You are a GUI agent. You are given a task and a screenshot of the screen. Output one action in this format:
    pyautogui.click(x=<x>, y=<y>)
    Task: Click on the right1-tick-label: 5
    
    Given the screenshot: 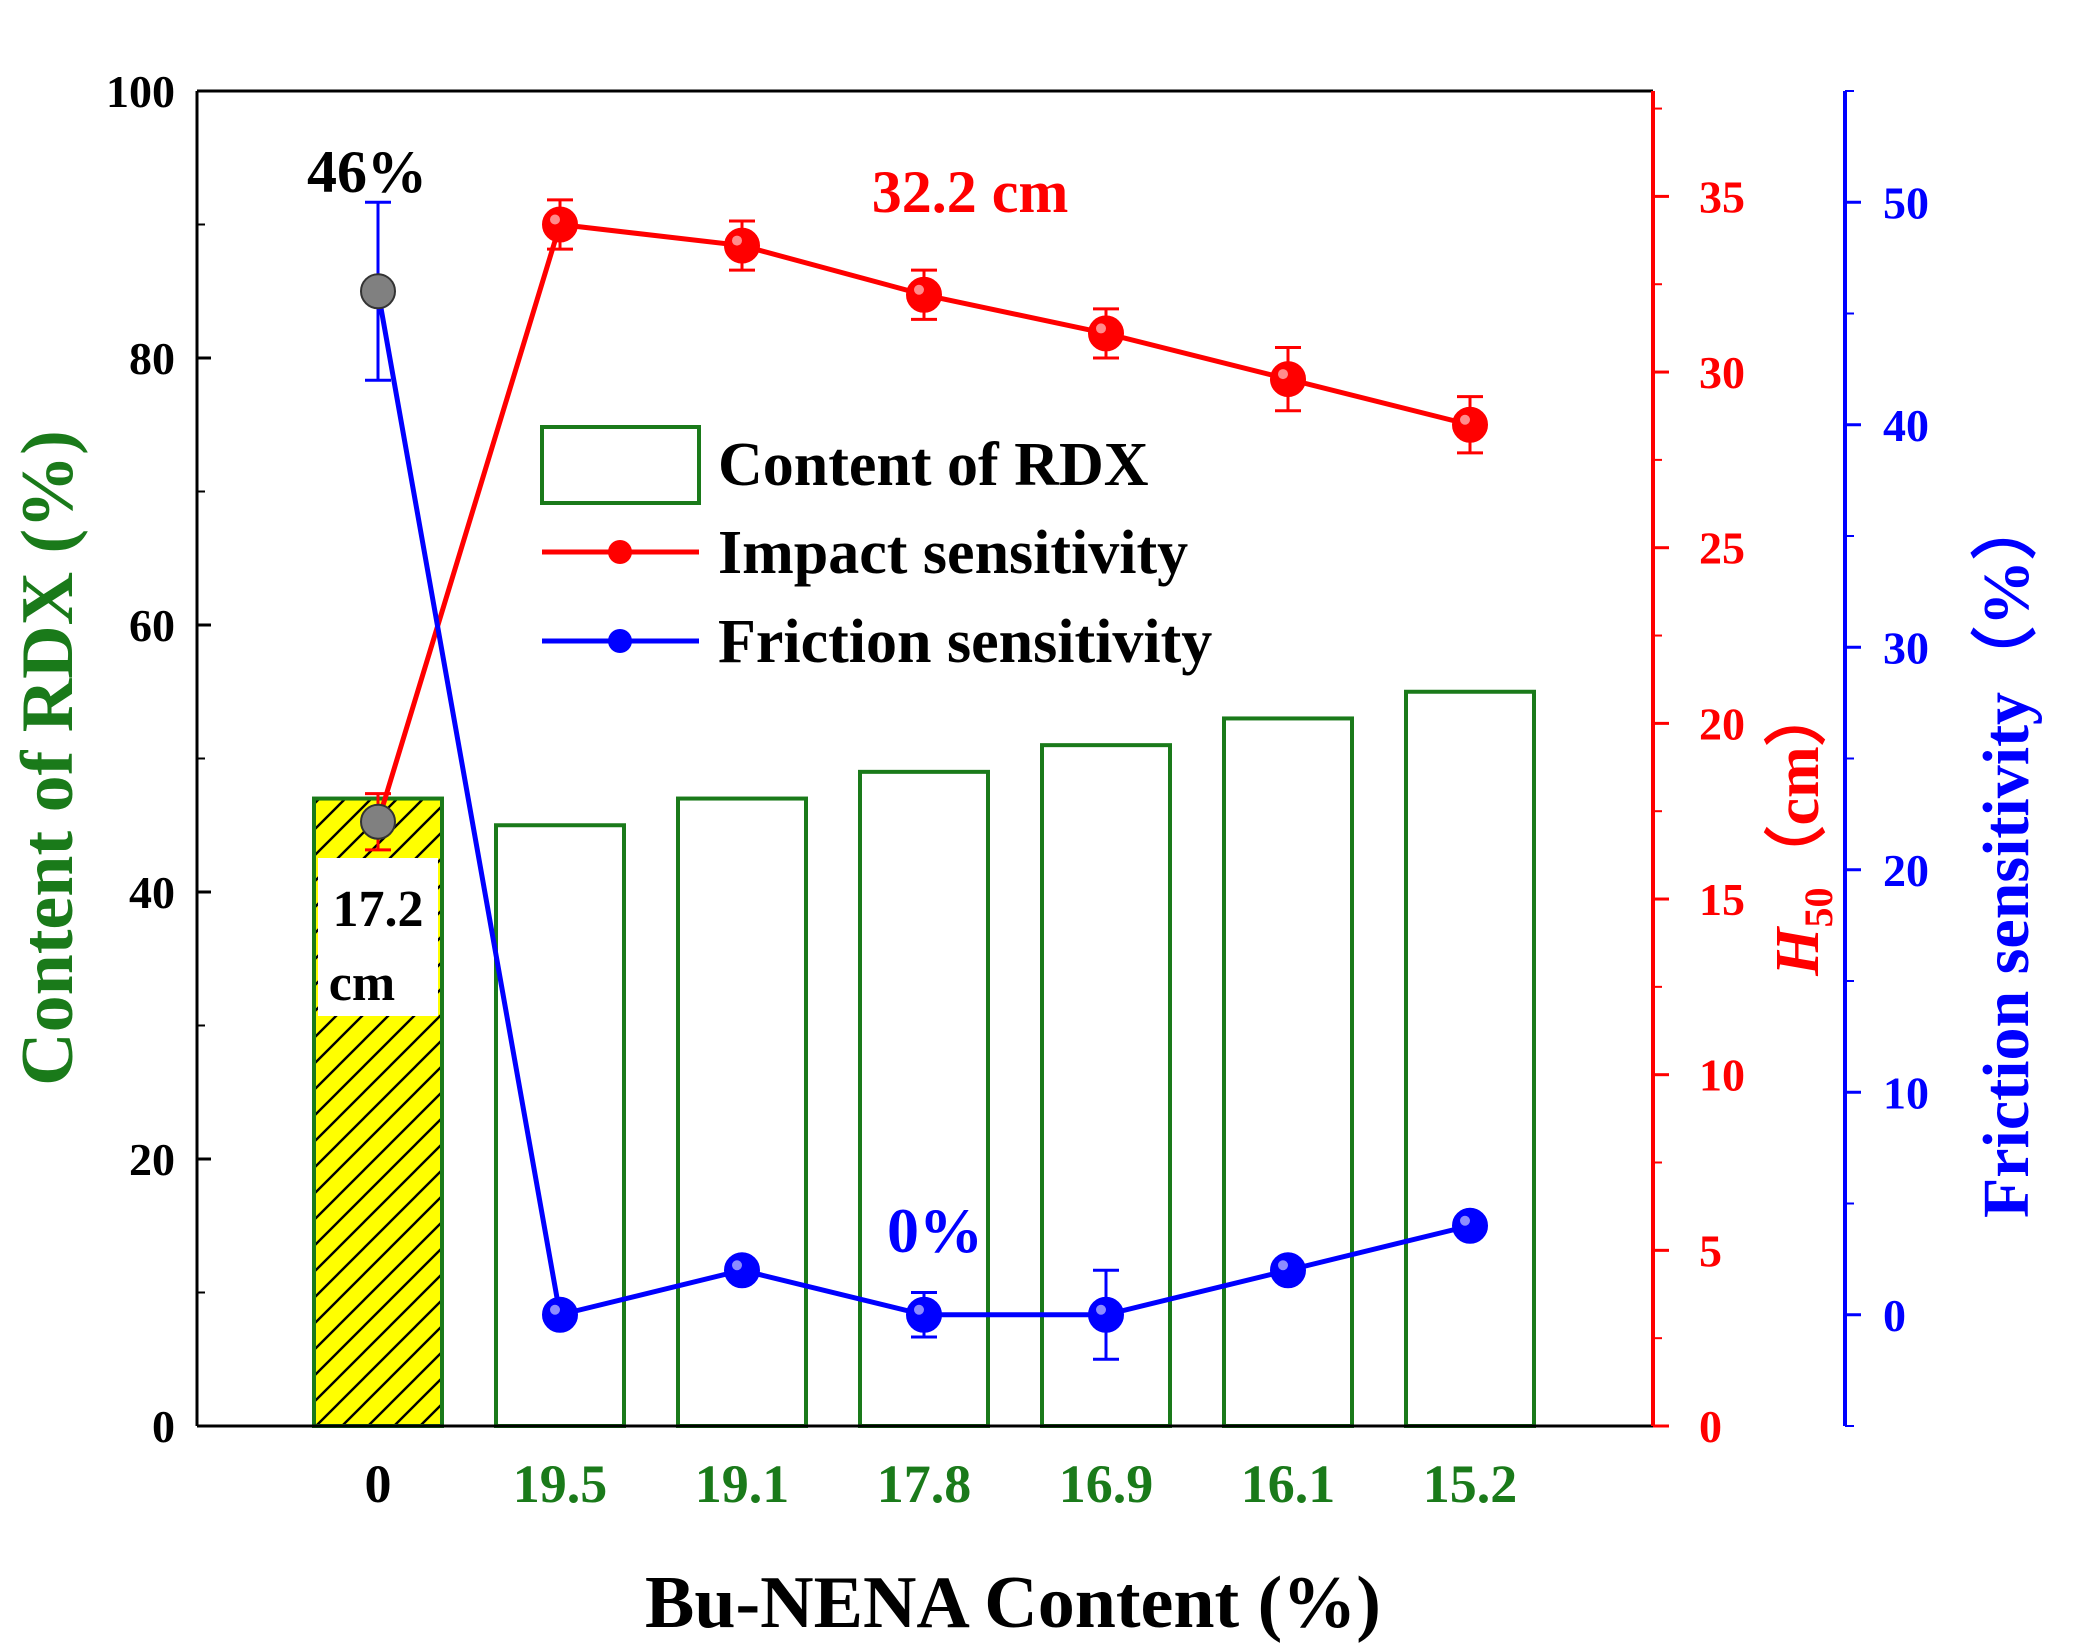 What is the action you would take?
    pyautogui.click(x=1710, y=1250)
    